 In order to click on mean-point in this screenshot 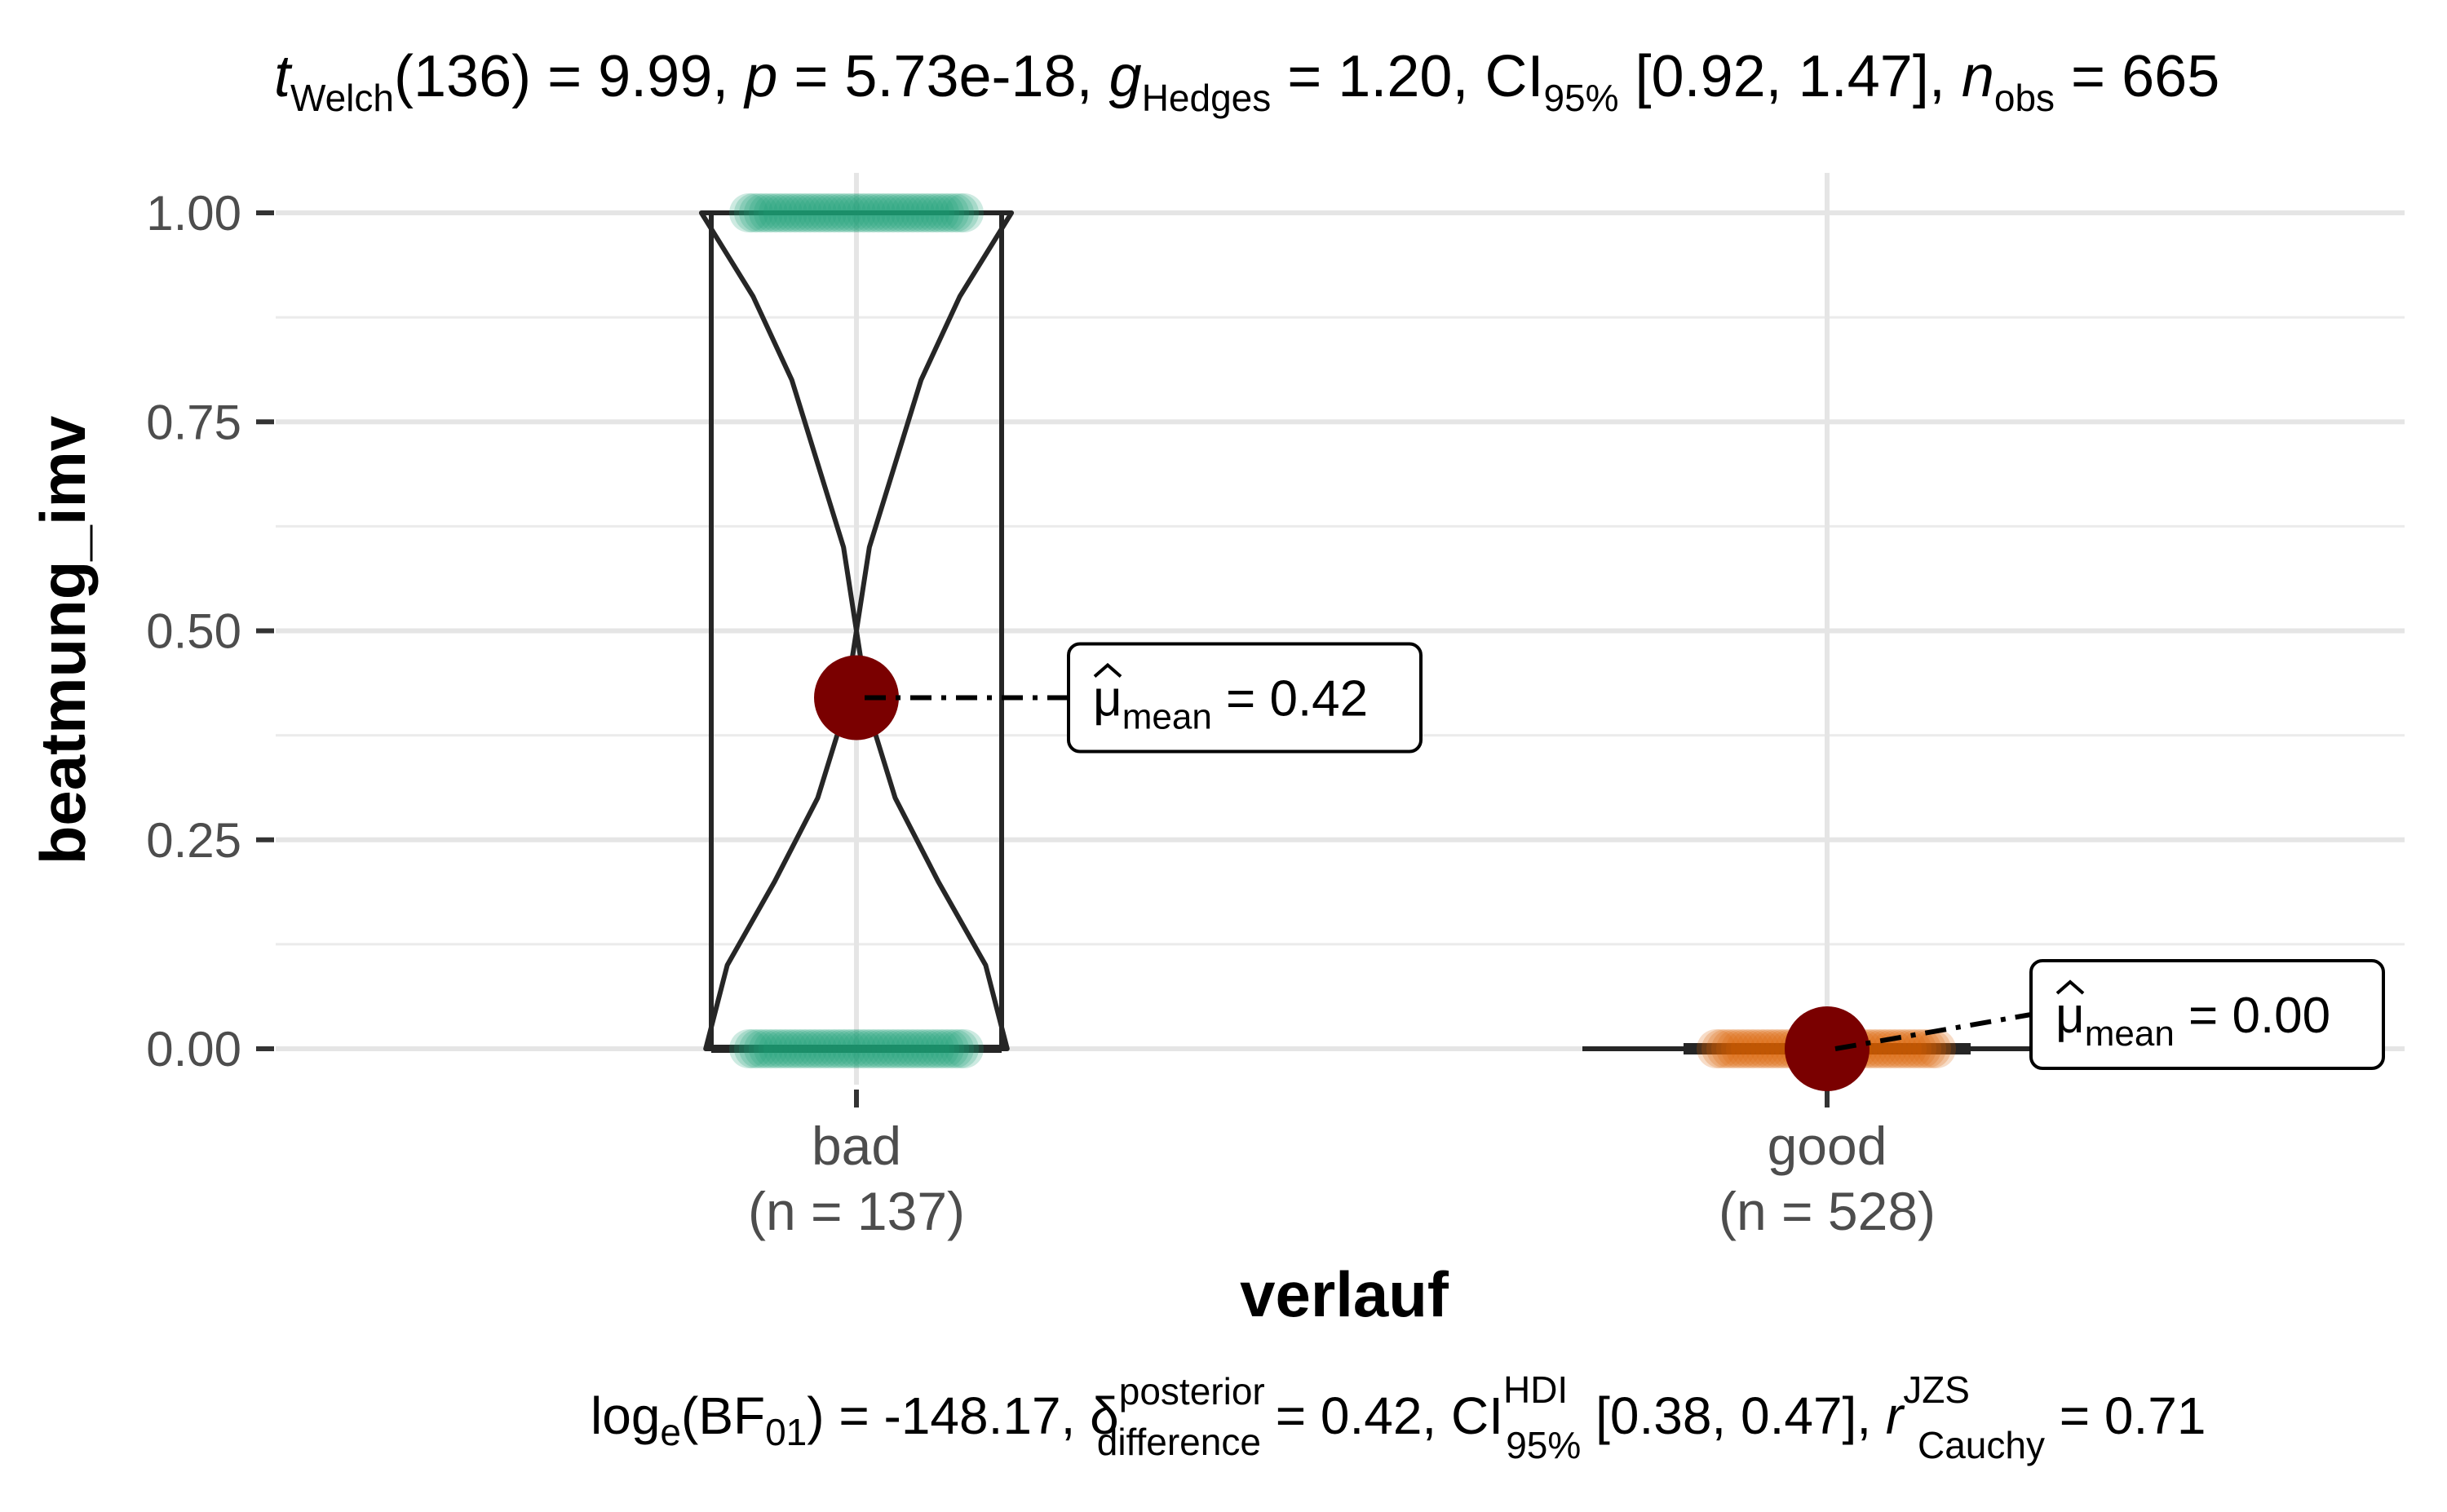, I will do `click(1827, 1048)`.